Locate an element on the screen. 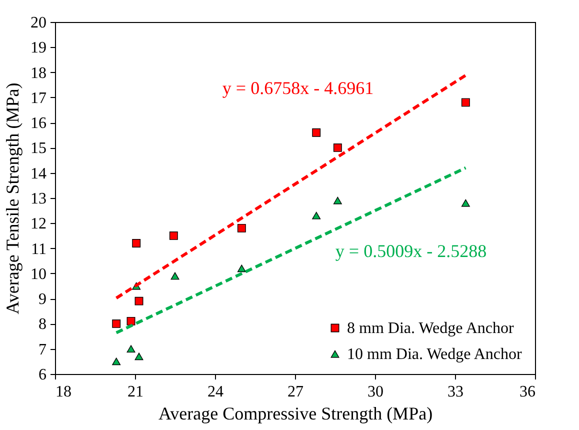 This screenshot has width=579, height=430. x-tick-label: 30 is located at coordinates (376, 392).